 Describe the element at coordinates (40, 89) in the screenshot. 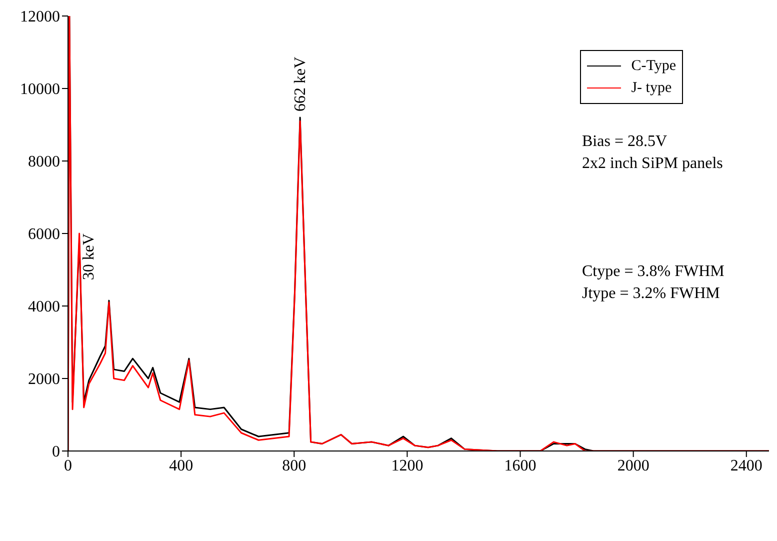

I see `y-tick-label: 10000` at that location.